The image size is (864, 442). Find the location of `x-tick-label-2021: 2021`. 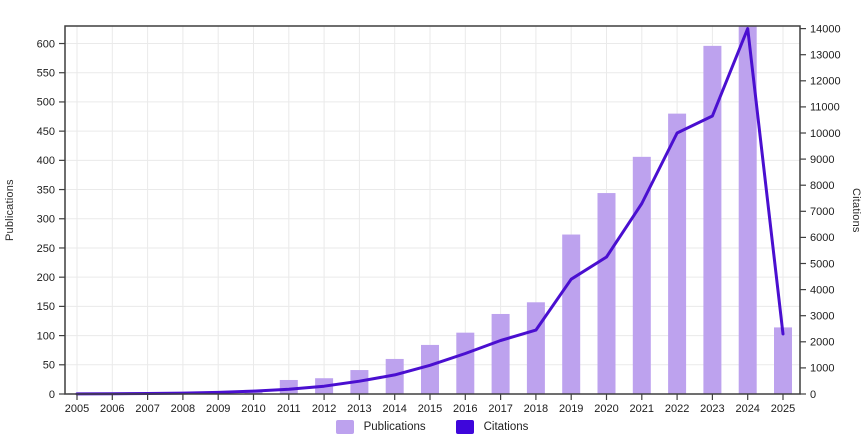

x-tick-label-2021: 2021 is located at coordinates (642, 409).